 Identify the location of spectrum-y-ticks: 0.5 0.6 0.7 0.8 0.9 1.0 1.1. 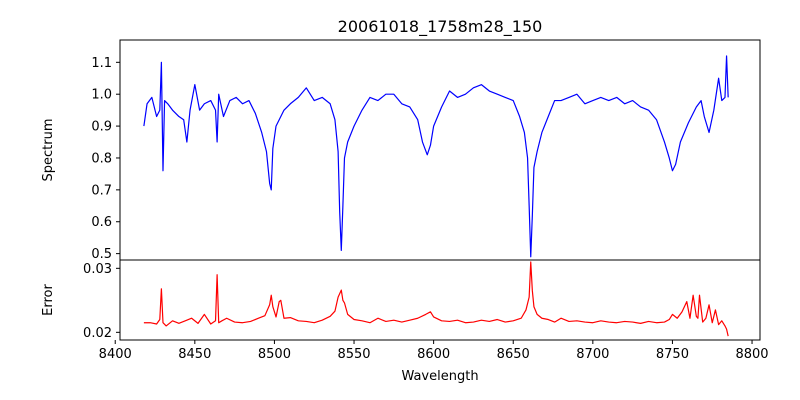
(105, 159).